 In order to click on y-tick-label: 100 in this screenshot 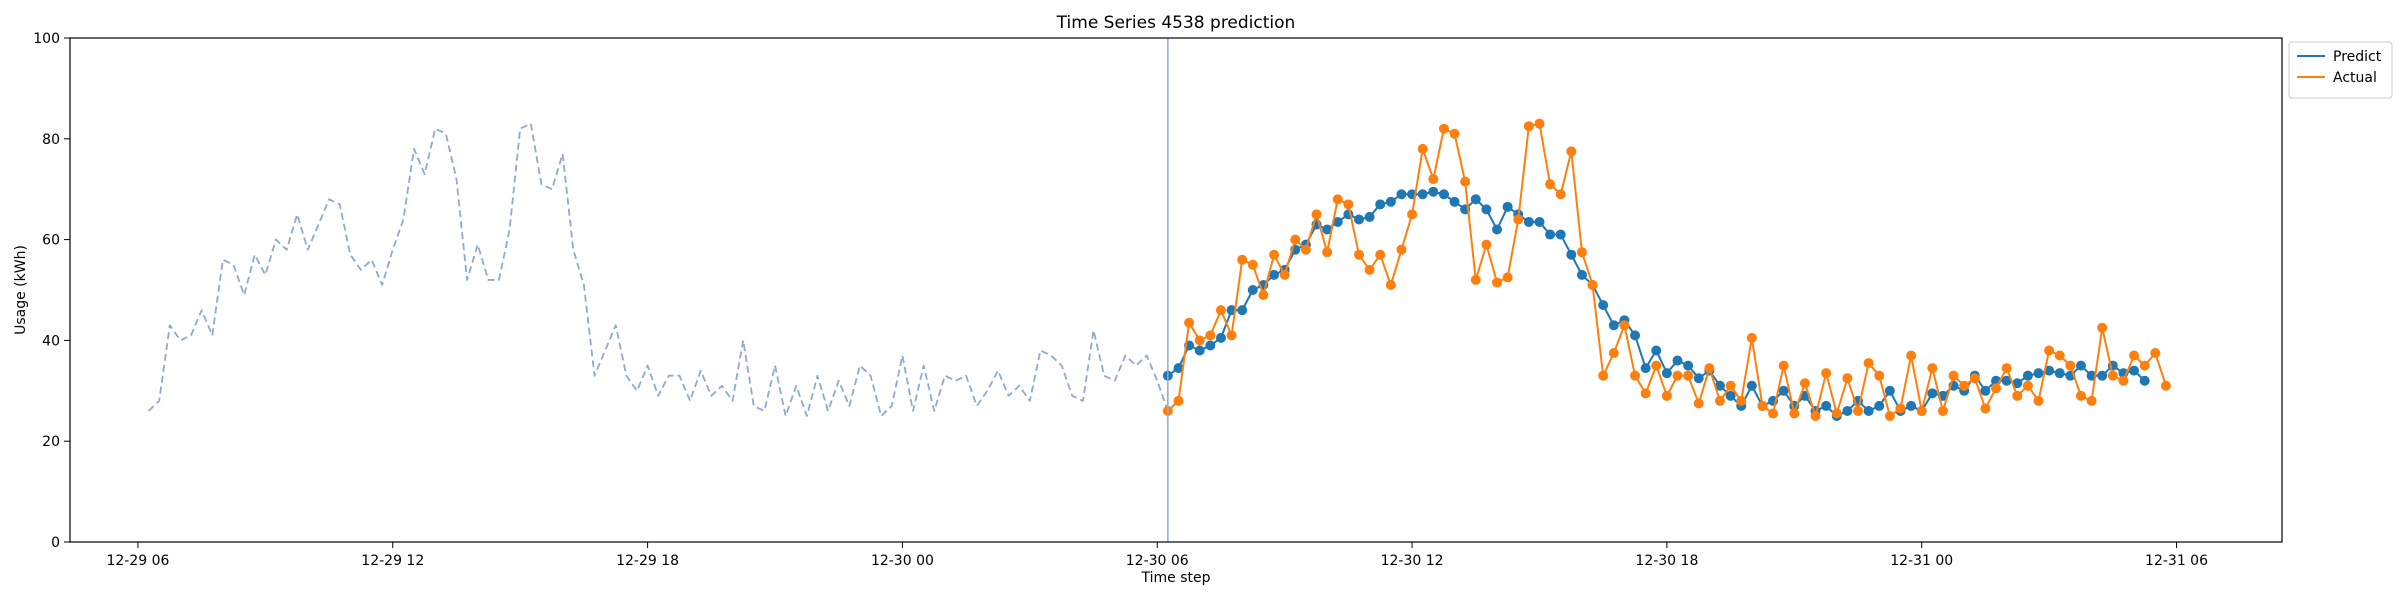, I will do `click(46, 39)`.